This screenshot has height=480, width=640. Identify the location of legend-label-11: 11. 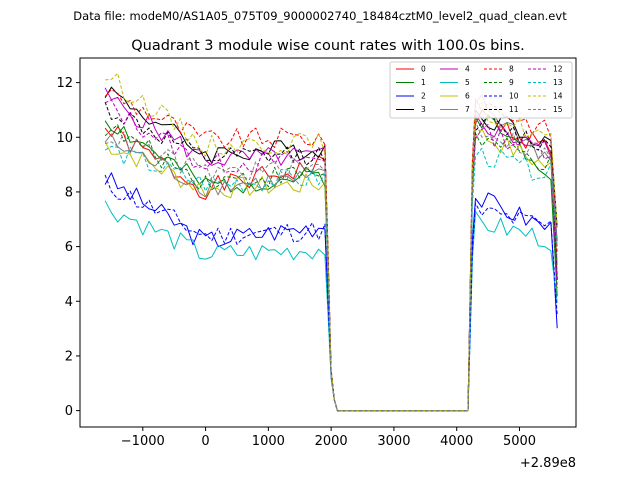
(514, 109).